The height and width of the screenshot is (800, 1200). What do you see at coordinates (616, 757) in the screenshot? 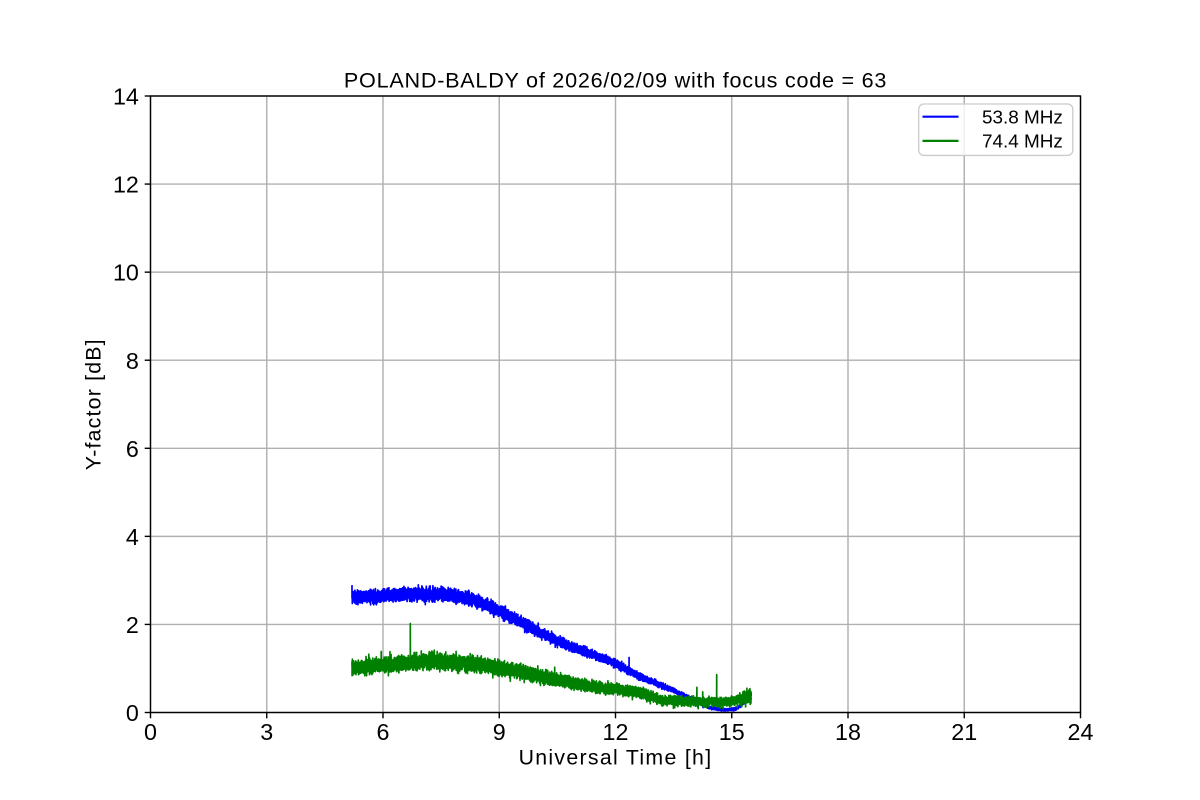
I see `svg-text: Universal Time [h]` at bounding box center [616, 757].